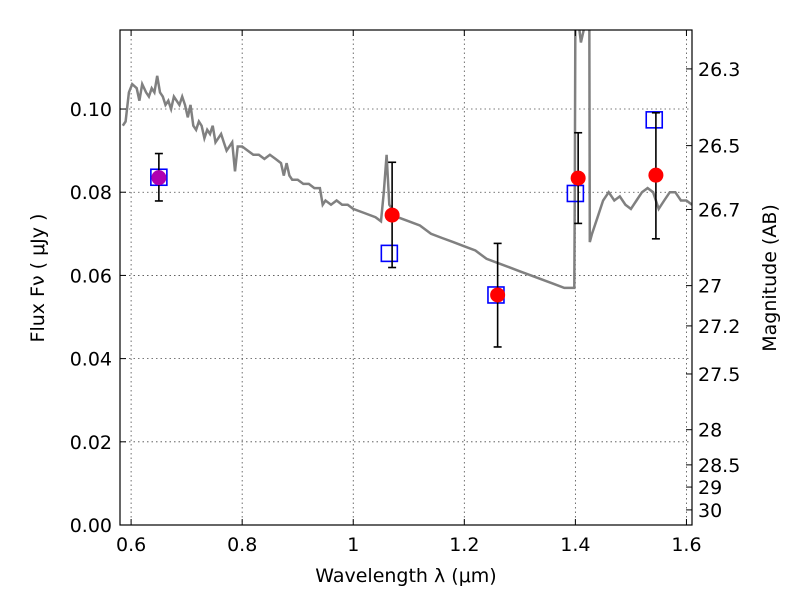 The image size is (800, 600). Describe the element at coordinates (719, 375) in the screenshot. I see `right-tick-label: 27.5` at that location.